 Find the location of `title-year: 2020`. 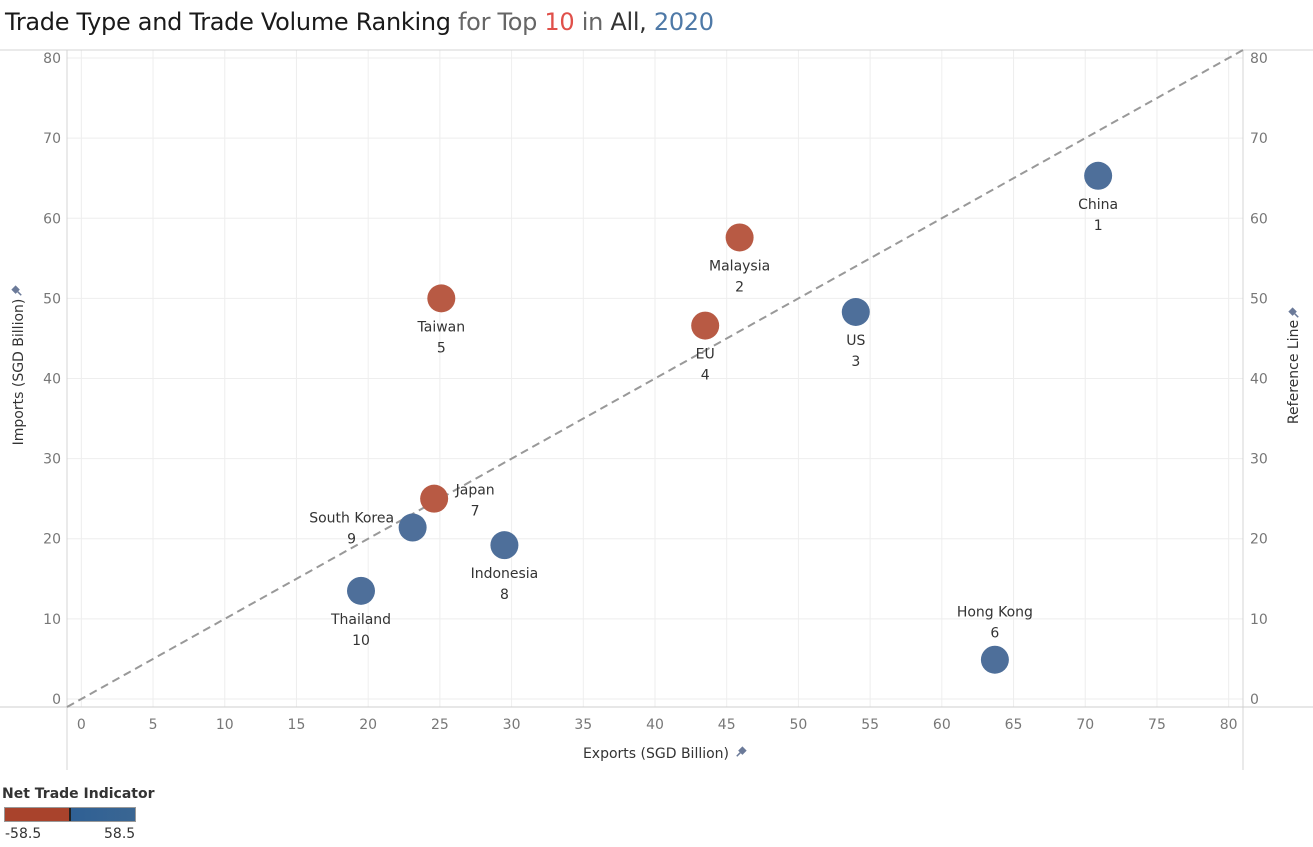

title-year: 2020 is located at coordinates (683, 22).